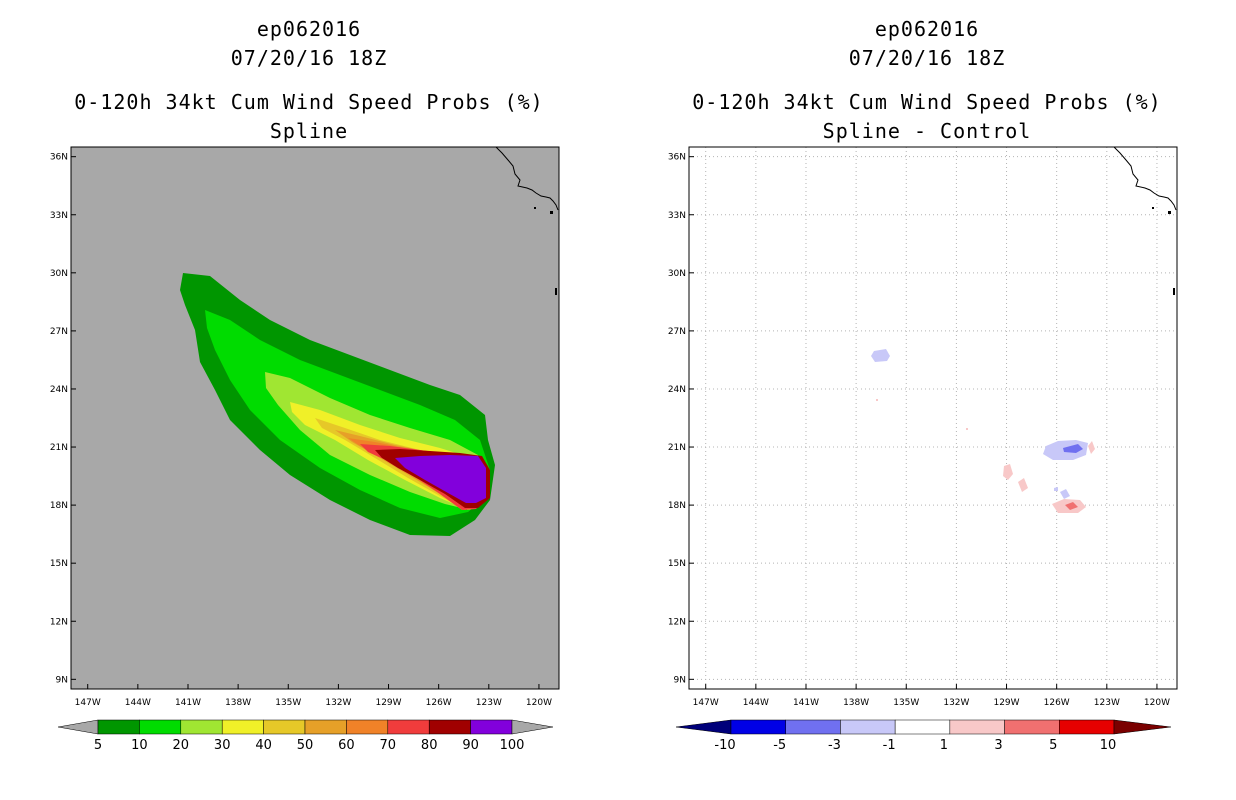 Image resolution: width=1236 pixels, height=800 pixels. What do you see at coordinates (222, 745) in the screenshot?
I see `colorbar-label: 30` at bounding box center [222, 745].